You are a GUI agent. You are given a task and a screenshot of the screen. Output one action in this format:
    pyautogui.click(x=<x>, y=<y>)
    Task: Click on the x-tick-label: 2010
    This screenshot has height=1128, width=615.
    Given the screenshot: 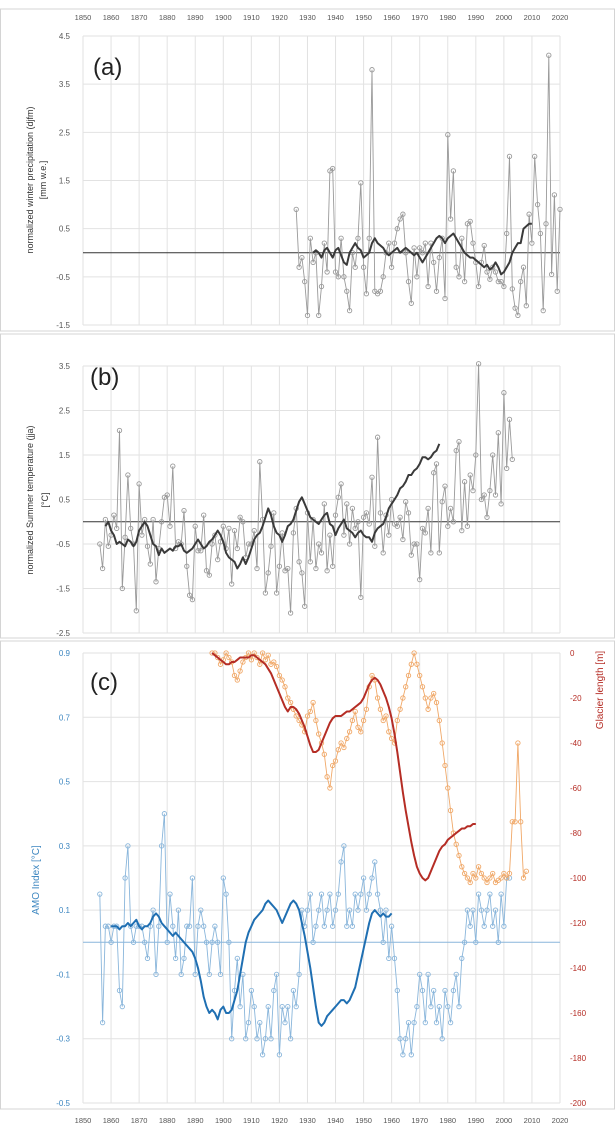 What is the action you would take?
    pyautogui.click(x=532, y=1120)
    